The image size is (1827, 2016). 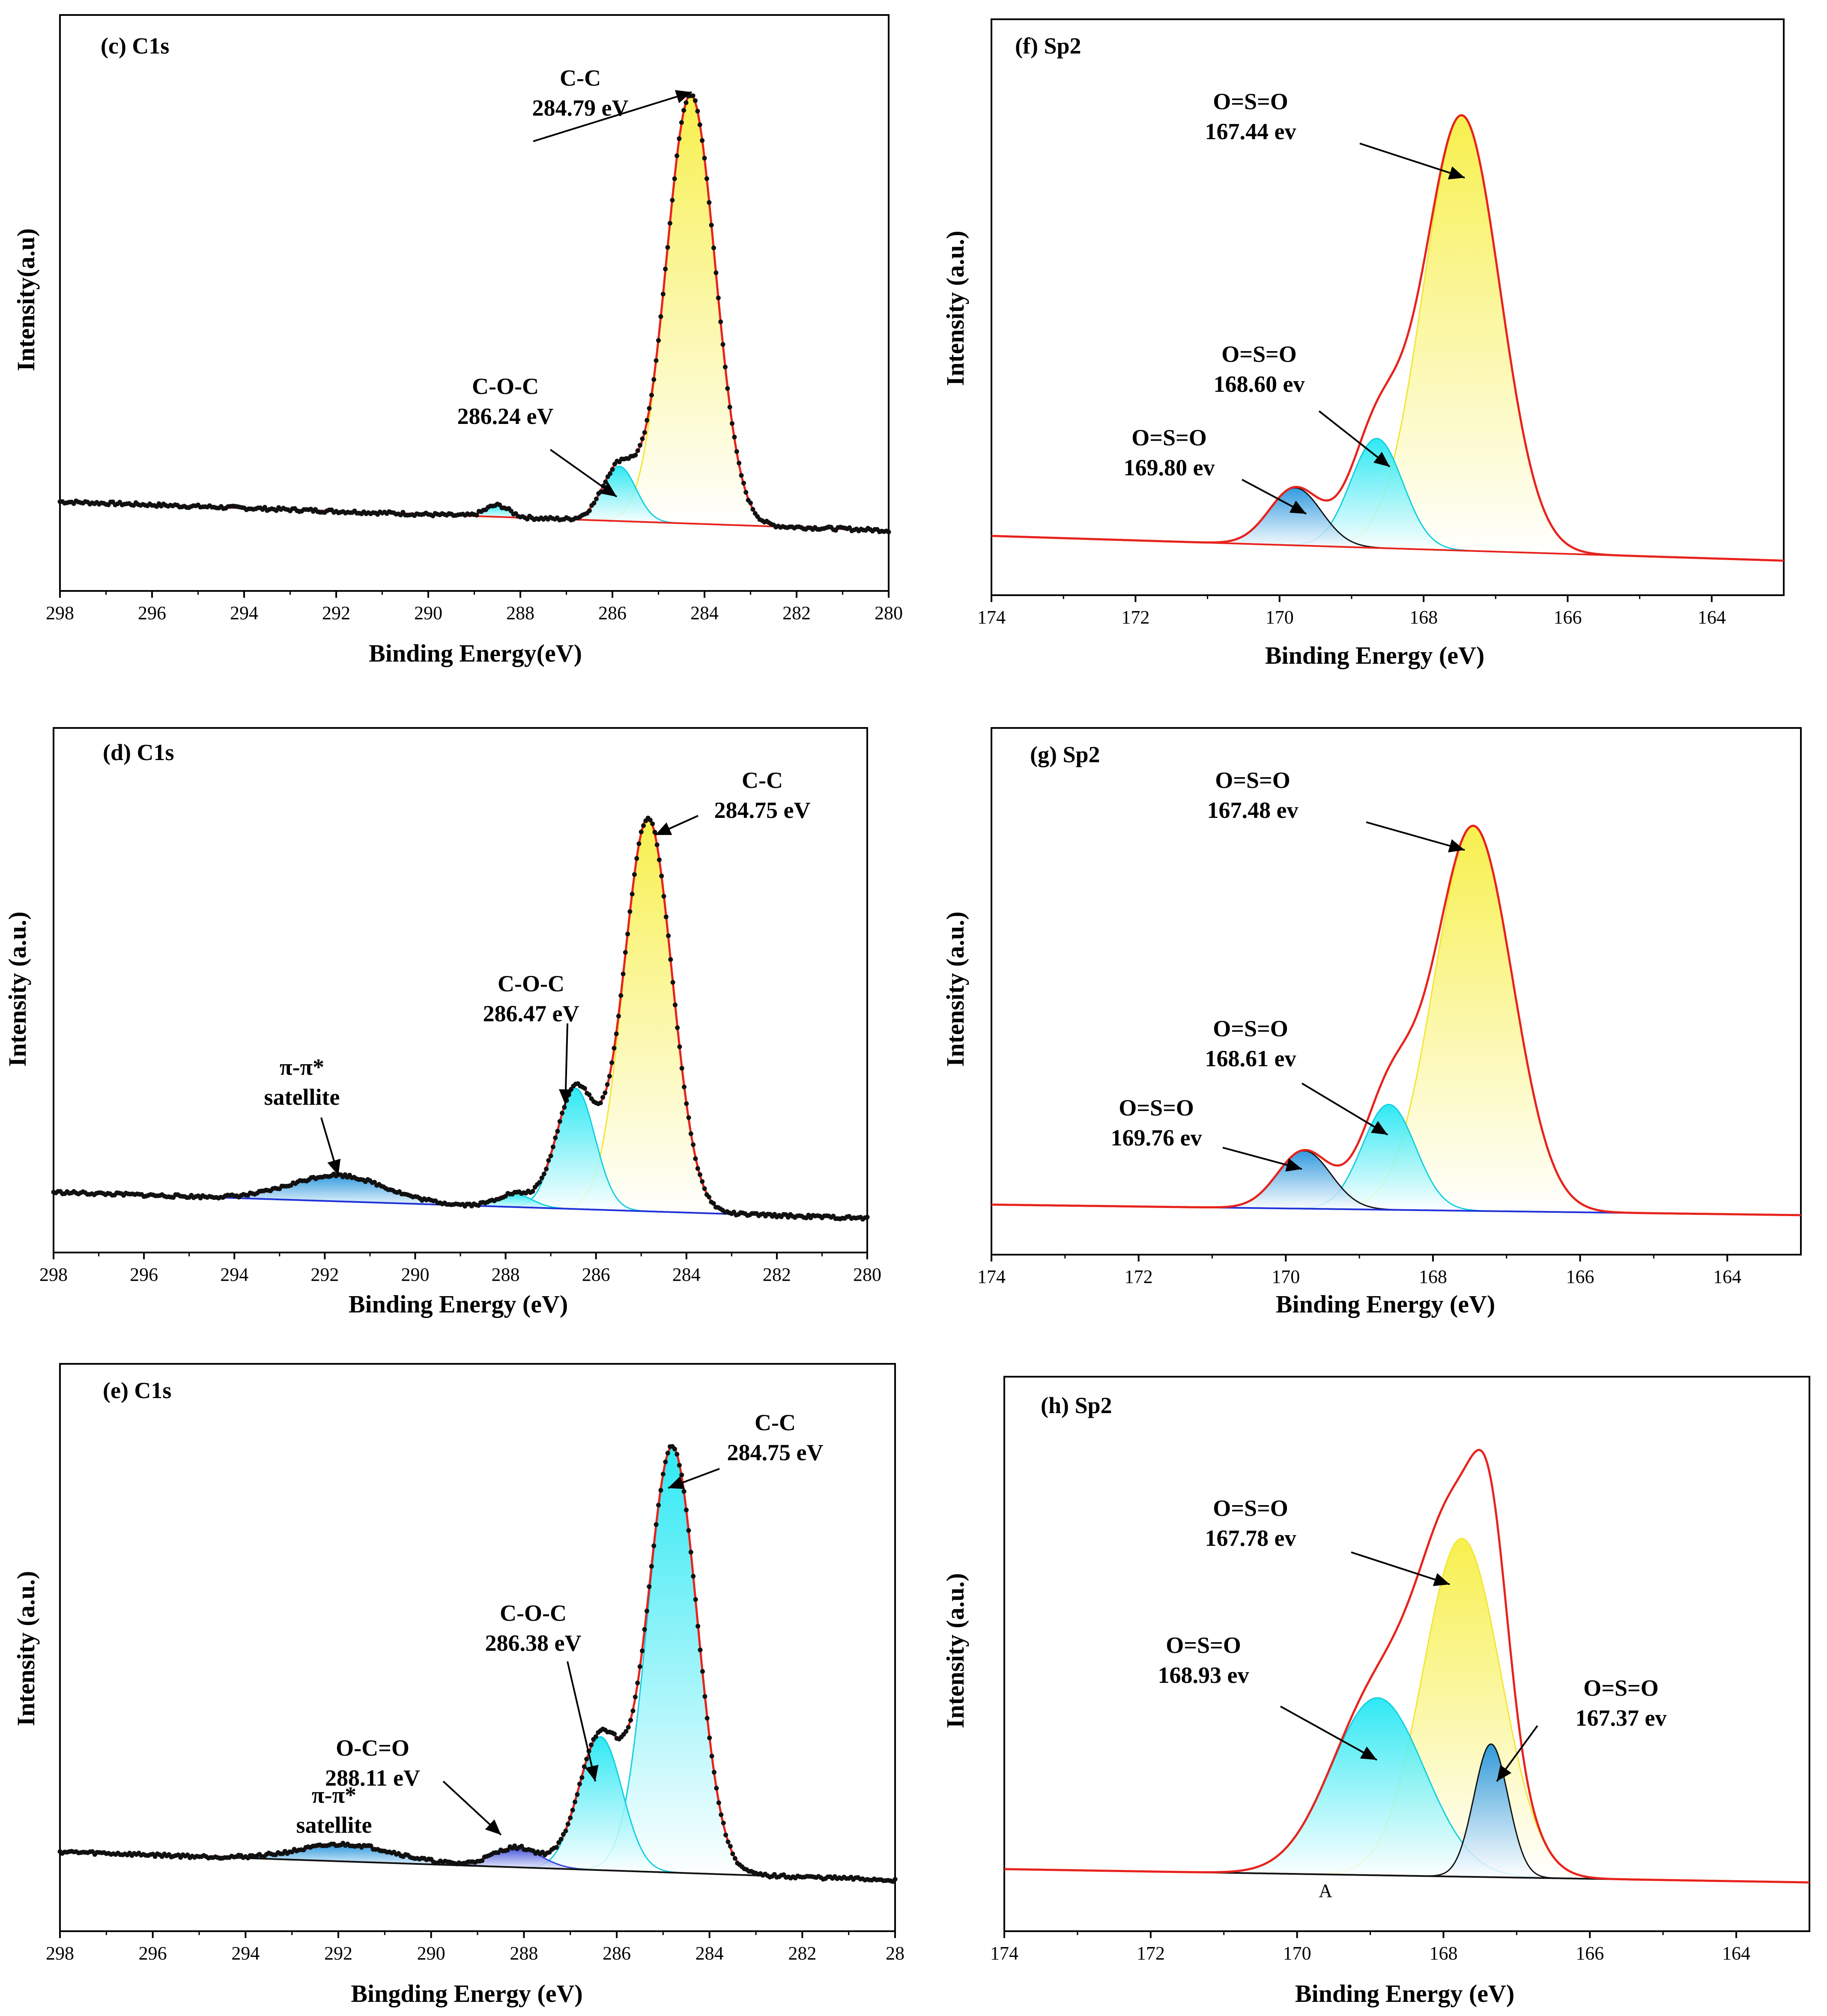 I want to click on y-axis-label-g: Intensity (a.u.), so click(x=955, y=990).